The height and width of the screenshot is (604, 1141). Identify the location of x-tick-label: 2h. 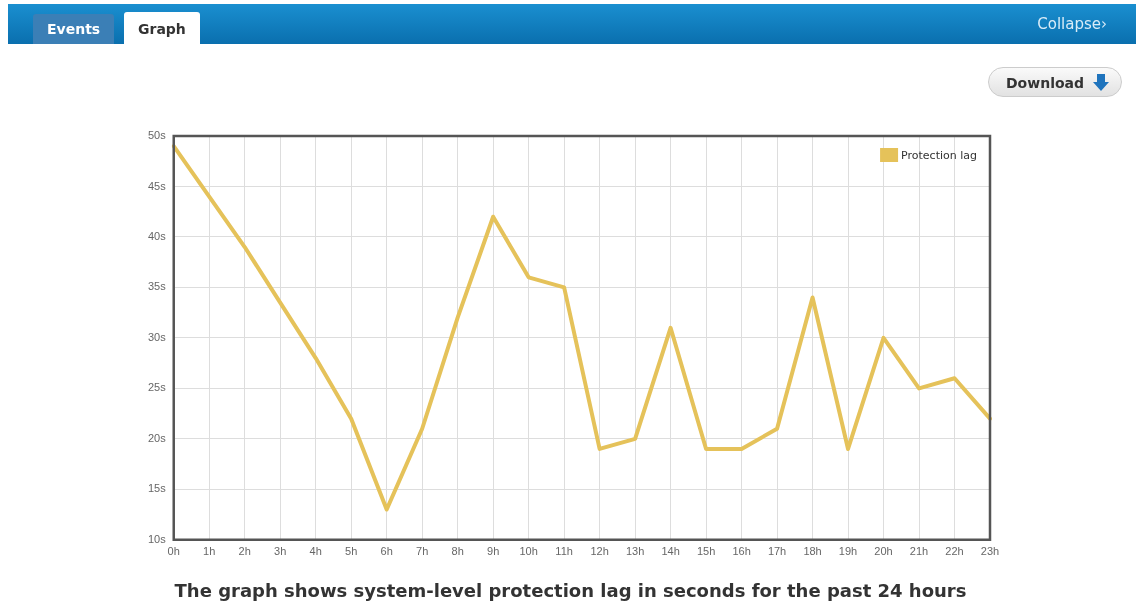
(244, 551).